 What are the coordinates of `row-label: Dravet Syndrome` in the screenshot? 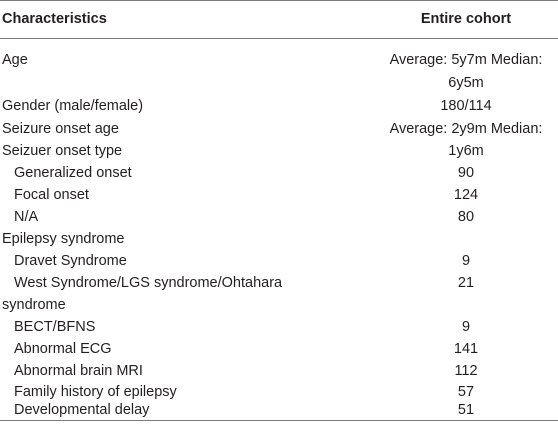 It's located at (70, 261).